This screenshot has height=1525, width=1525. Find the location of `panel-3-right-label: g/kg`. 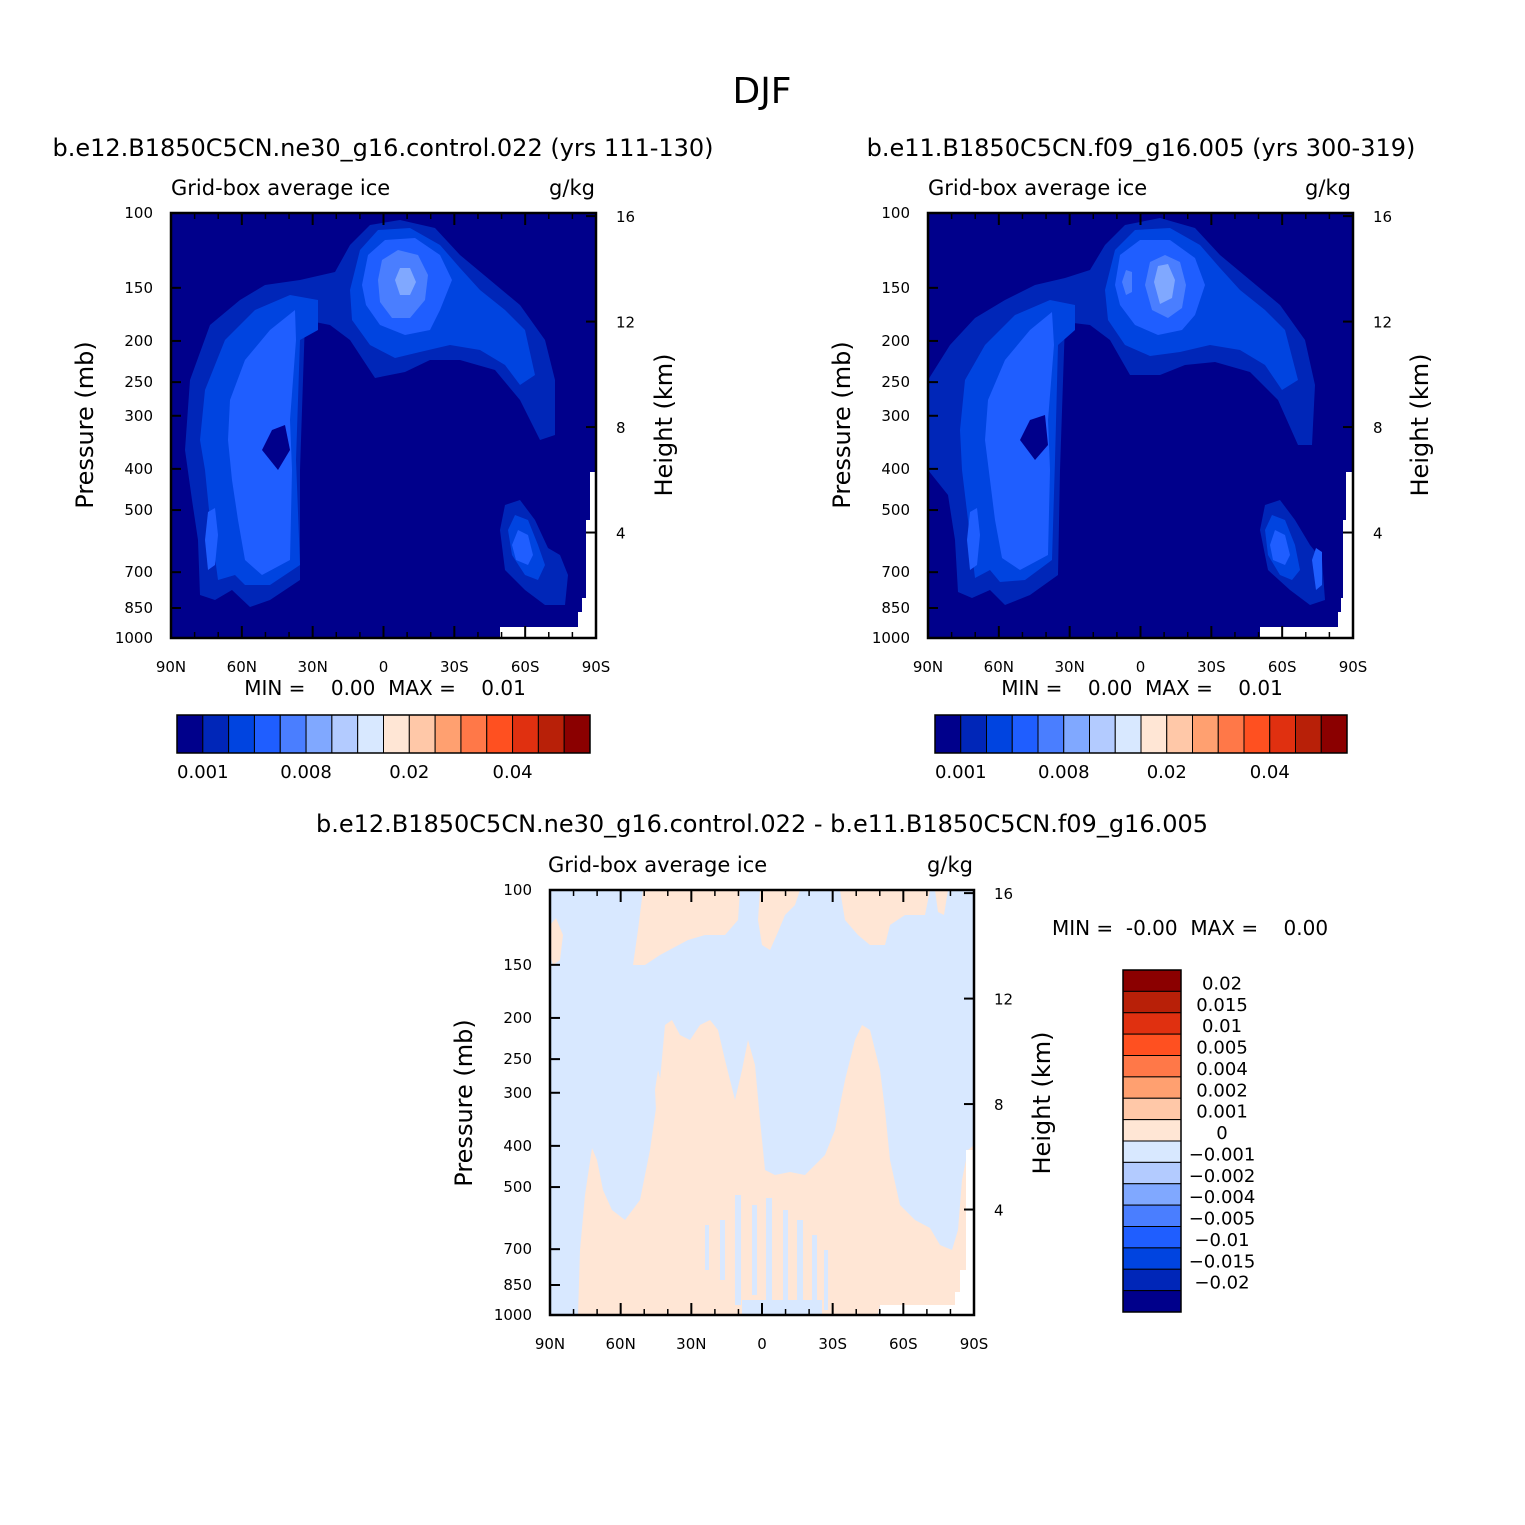

panel-3-right-label: g/kg is located at coordinates (950, 865).